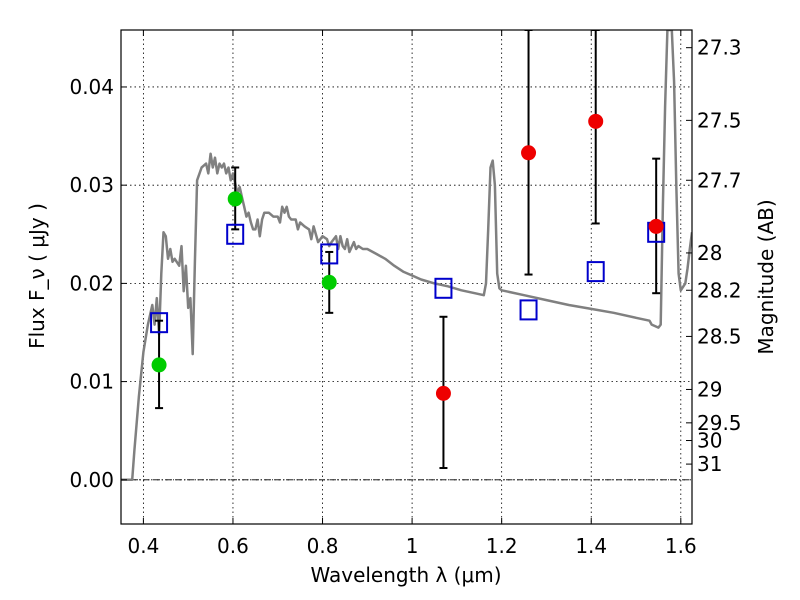 Image resolution: width=800 pixels, height=600 pixels. Describe the element at coordinates (681, 546) in the screenshot. I see `x-tick-label: 1.6` at that location.